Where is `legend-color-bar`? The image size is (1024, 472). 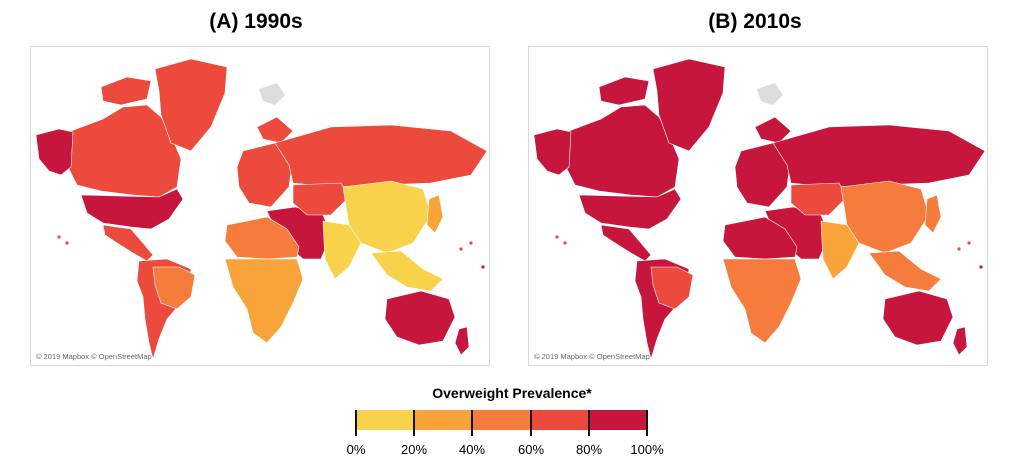 legend-color-bar is located at coordinates (502, 420).